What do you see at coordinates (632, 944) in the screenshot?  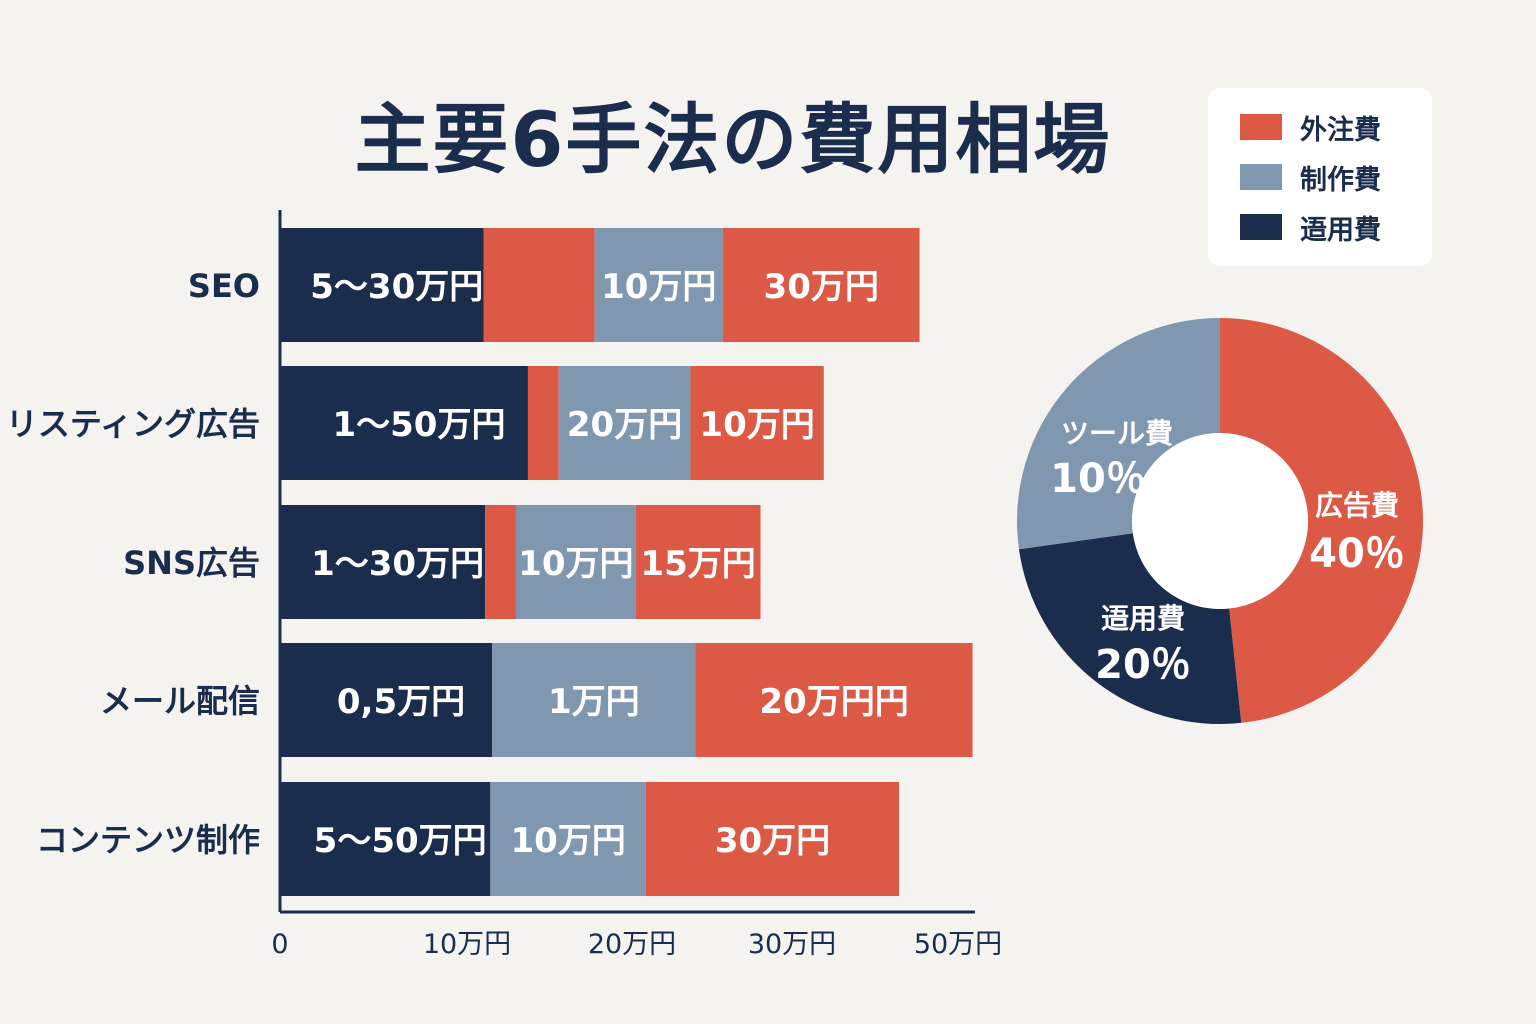 I see `x-tick-label: 20万円` at bounding box center [632, 944].